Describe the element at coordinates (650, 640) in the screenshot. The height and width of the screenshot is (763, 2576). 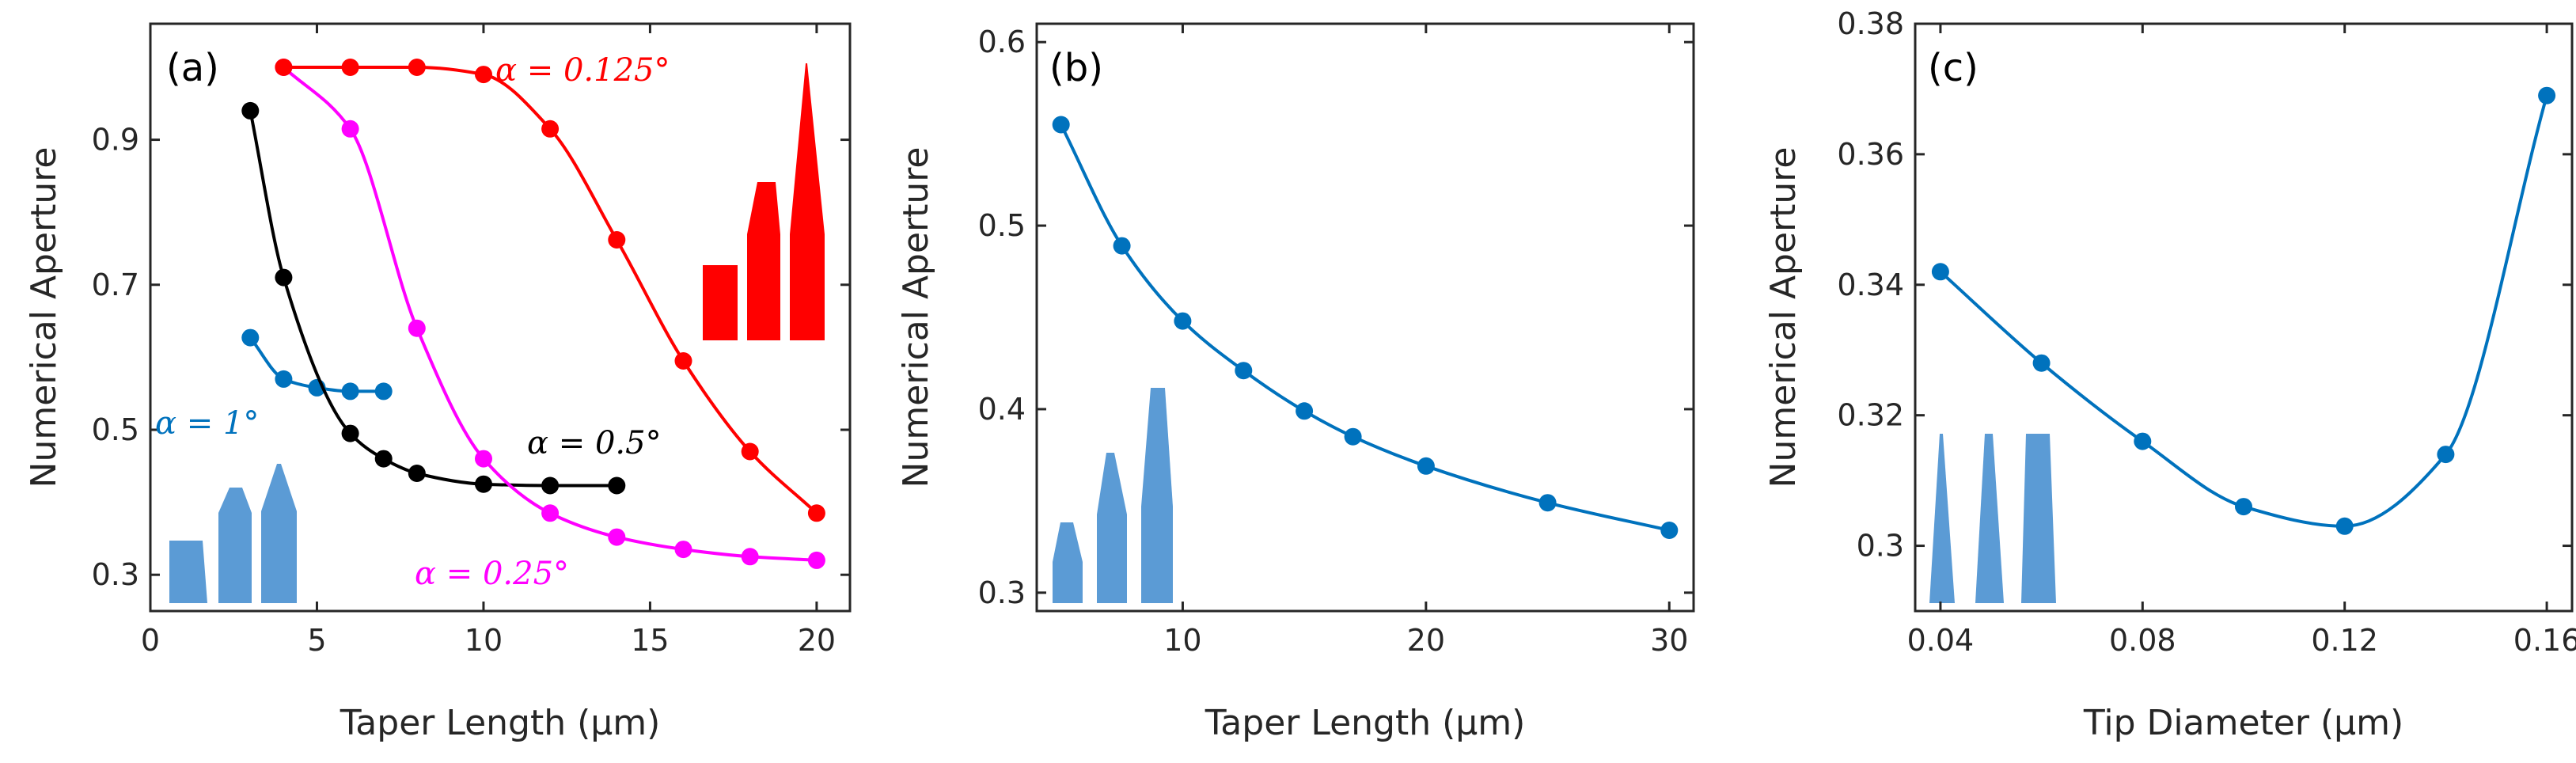
I see `x-tick-label-a-3: 15` at that location.